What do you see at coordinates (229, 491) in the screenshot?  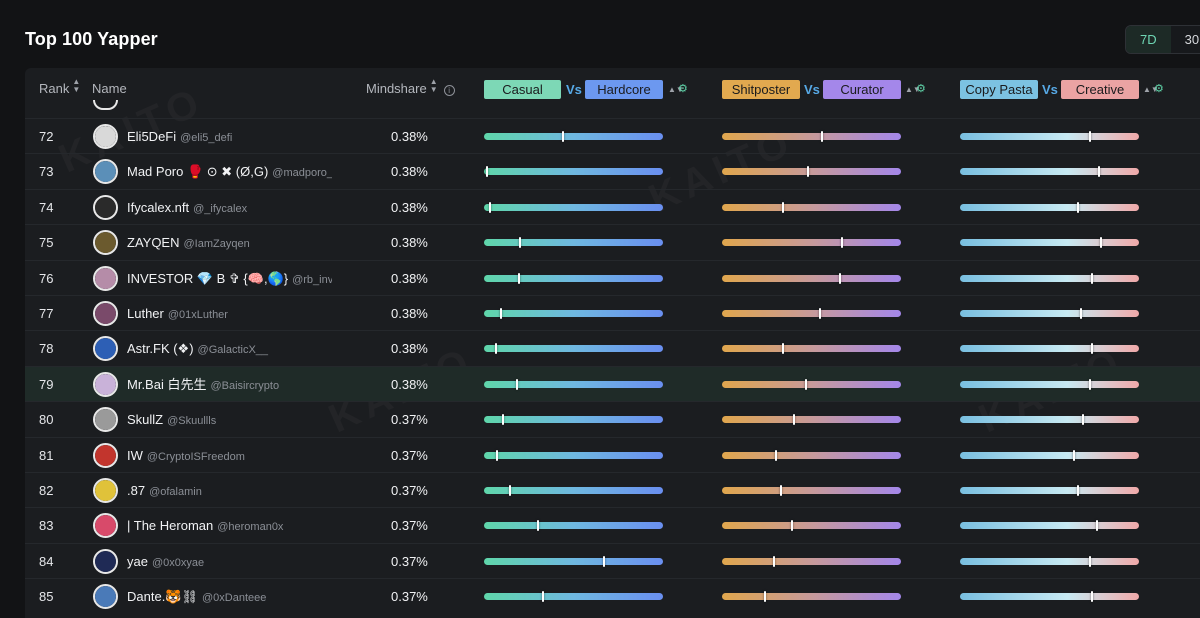 I see `name-cell: .87 @ofalamin` at bounding box center [229, 491].